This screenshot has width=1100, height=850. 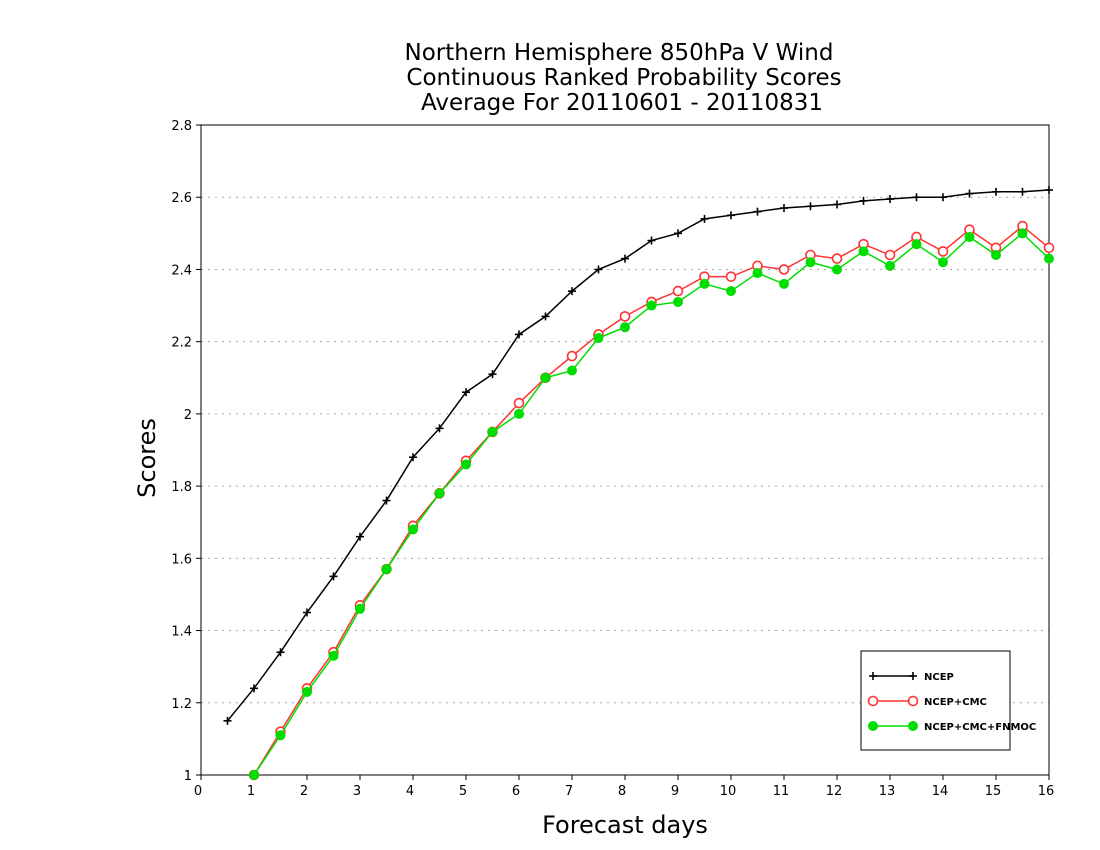 What do you see at coordinates (1046, 791) in the screenshot?
I see `x-tick-label: 16` at bounding box center [1046, 791].